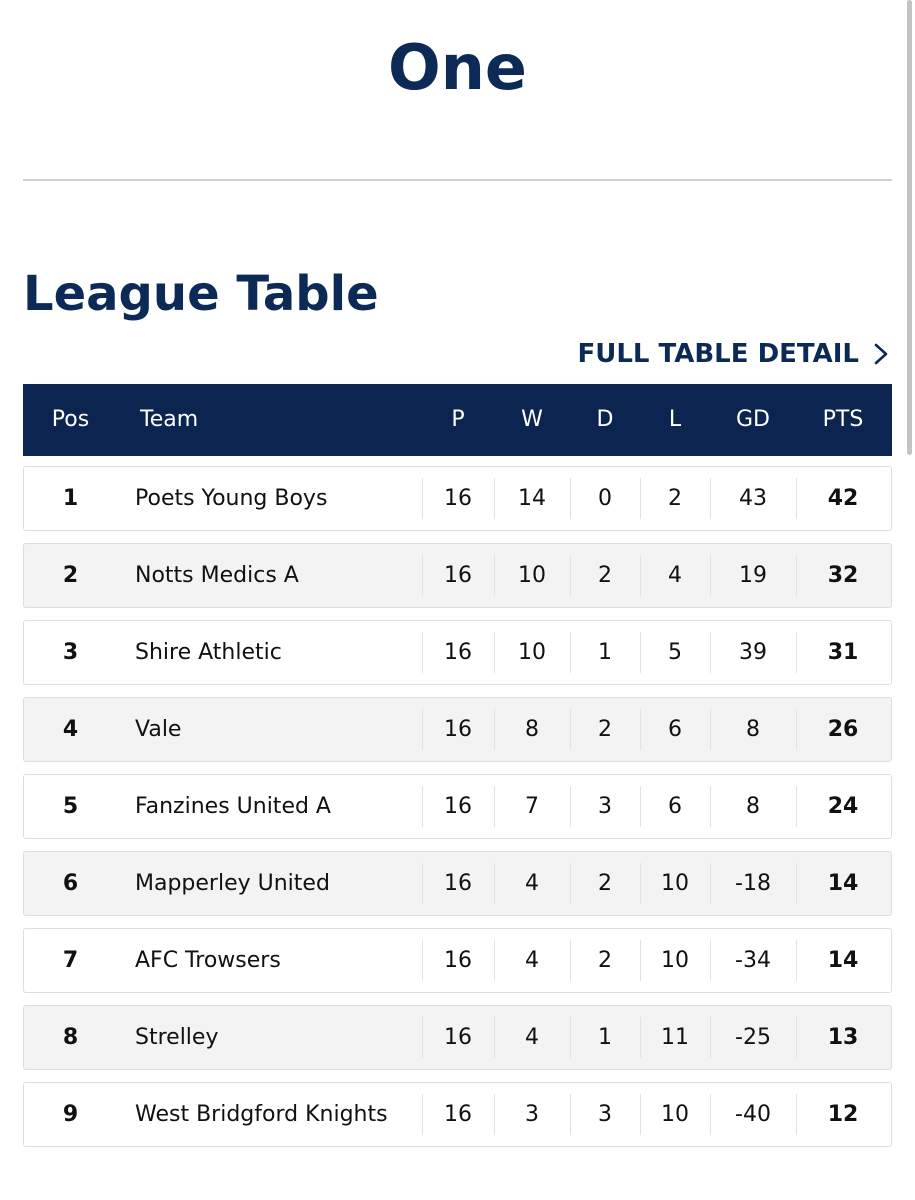 Image resolution: width=915 pixels, height=1200 pixels. What do you see at coordinates (532, 419) in the screenshot?
I see `header-won: W` at bounding box center [532, 419].